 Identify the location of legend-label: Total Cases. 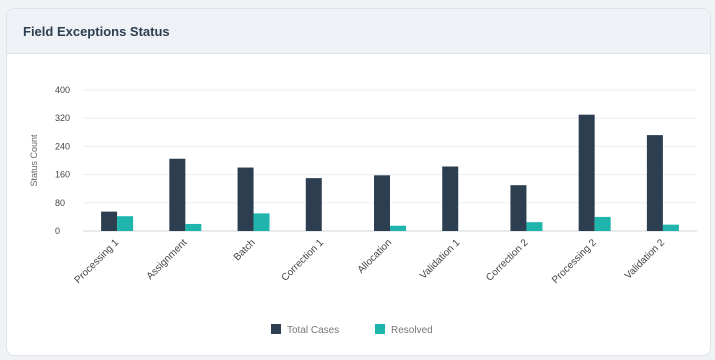
(313, 330).